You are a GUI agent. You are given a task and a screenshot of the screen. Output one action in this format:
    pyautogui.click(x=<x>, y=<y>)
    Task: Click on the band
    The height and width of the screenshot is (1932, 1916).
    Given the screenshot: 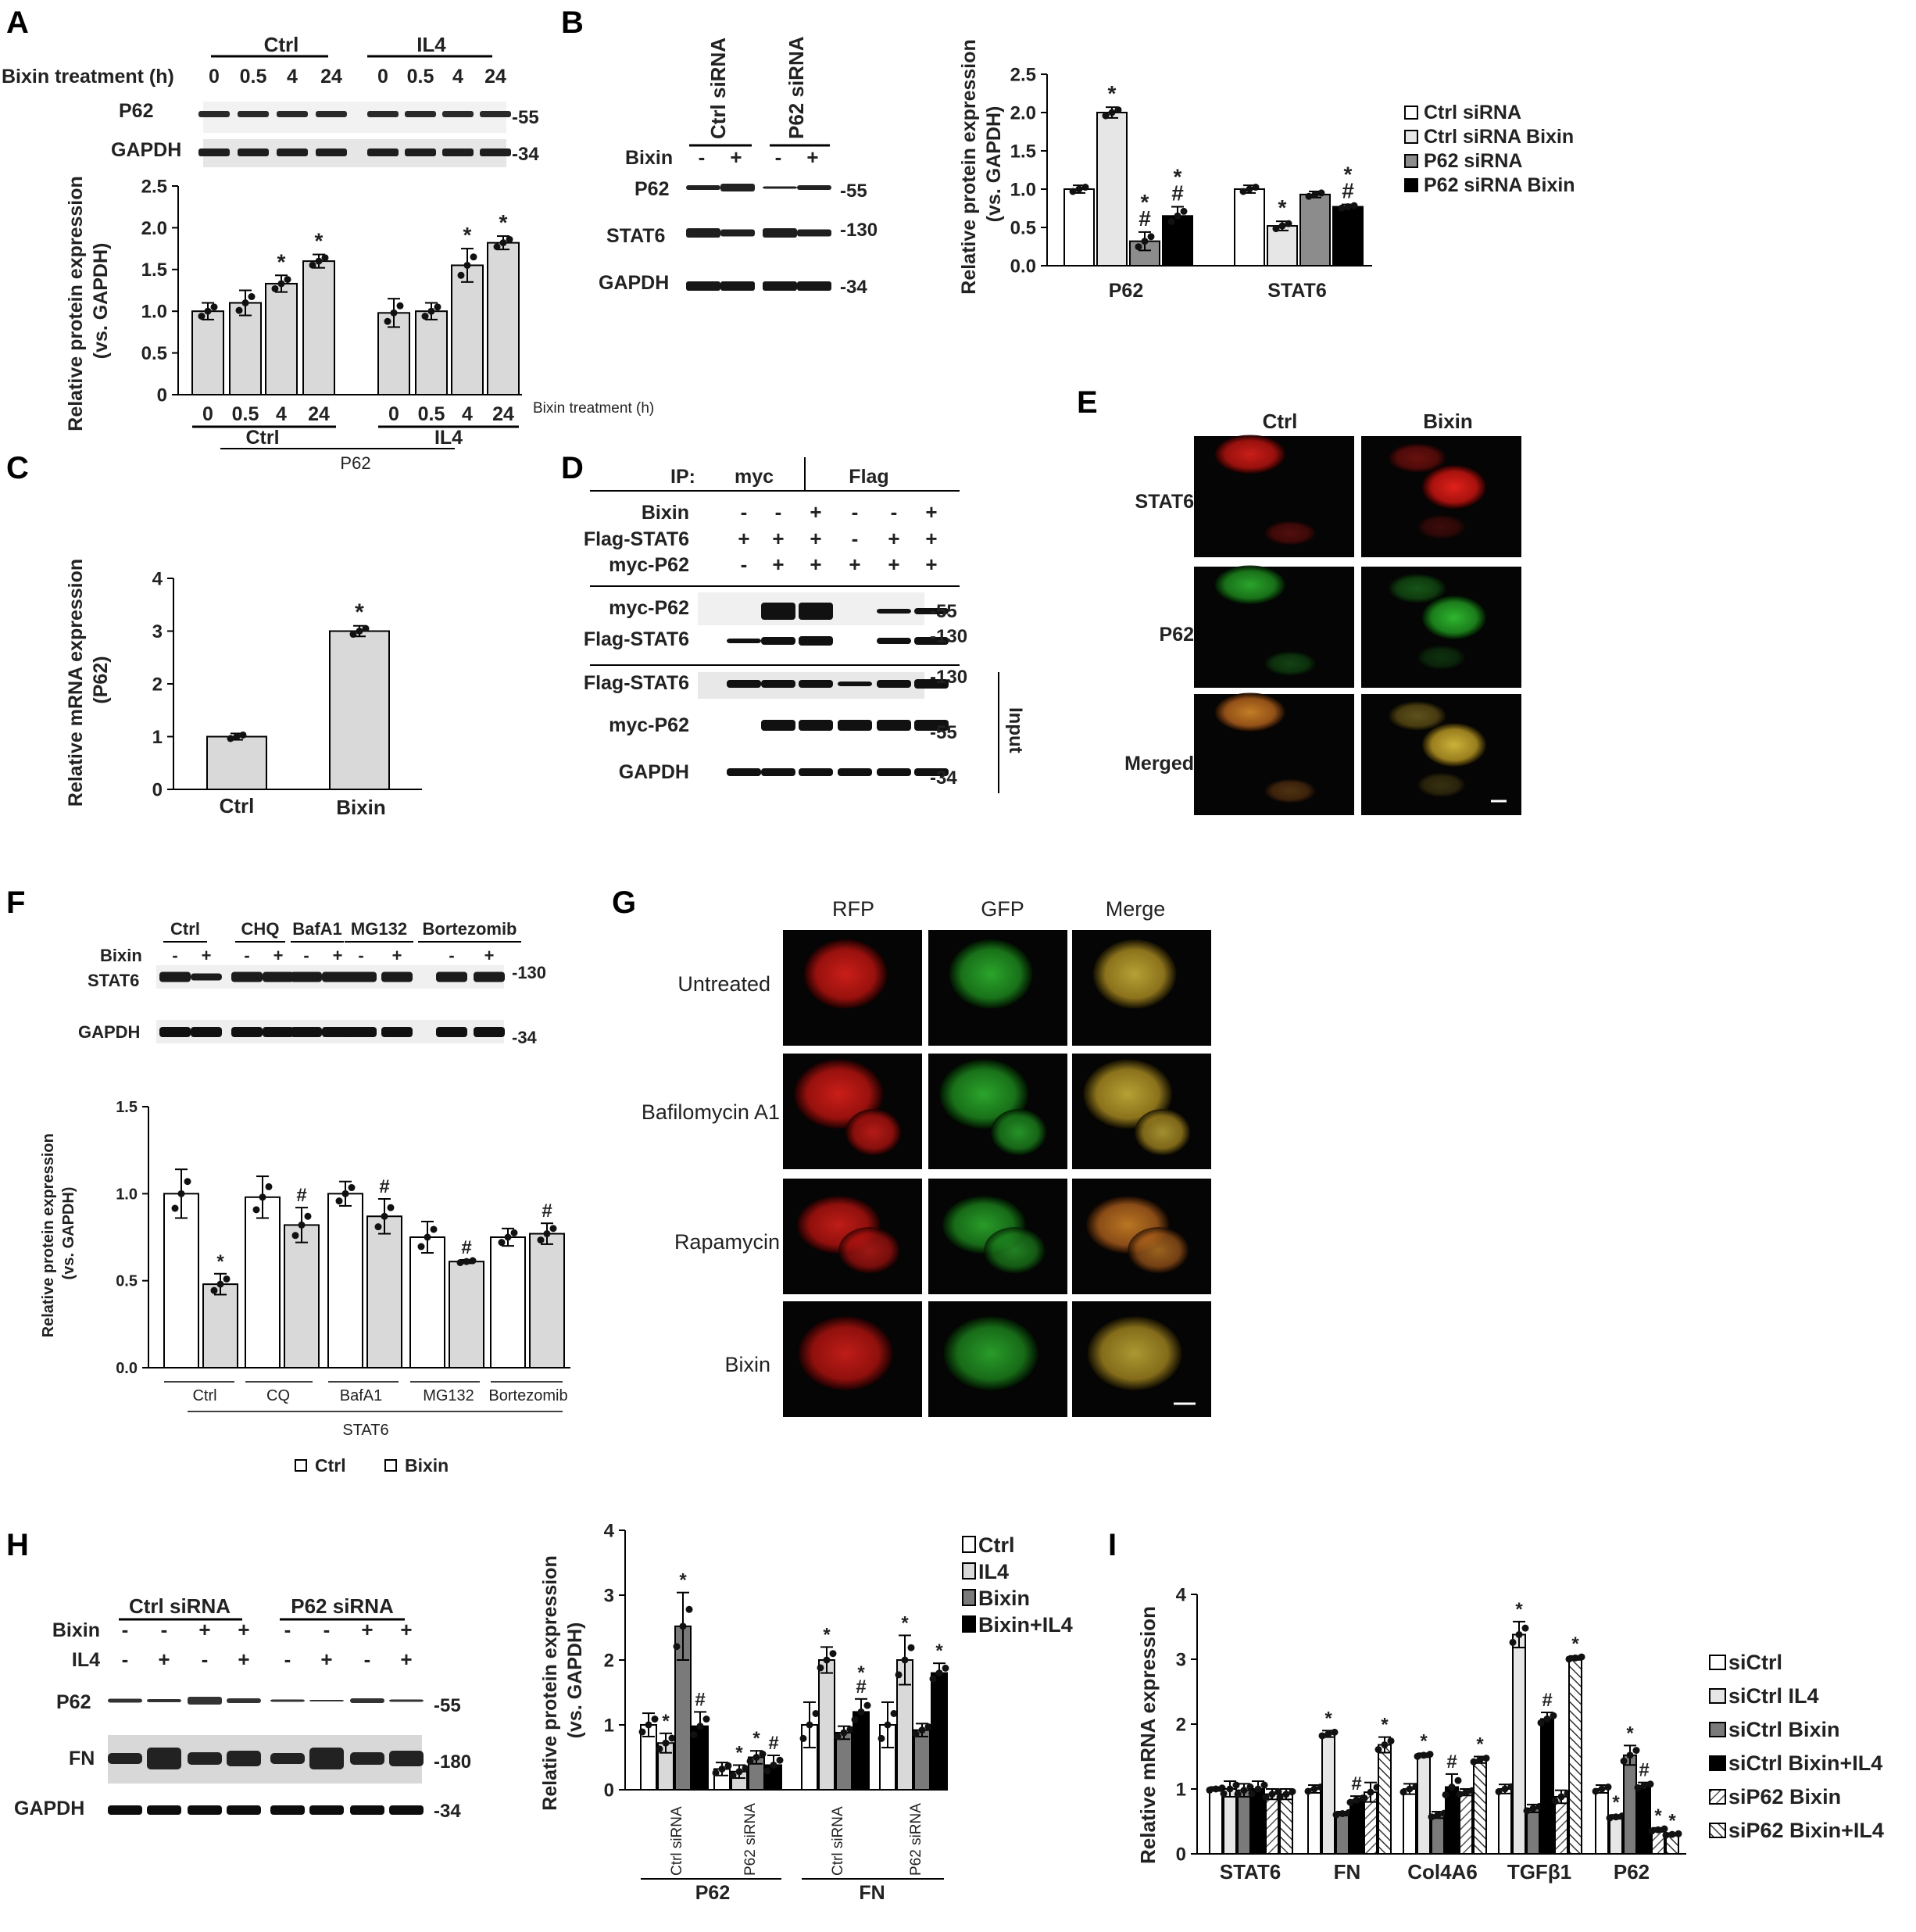 What is the action you would take?
    pyautogui.click(x=744, y=684)
    